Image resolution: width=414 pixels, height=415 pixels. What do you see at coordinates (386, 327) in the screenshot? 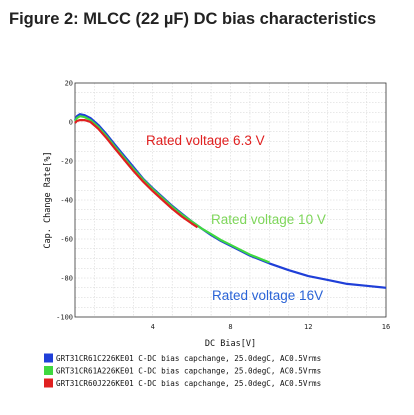
I see `x-tick-label: 16` at bounding box center [386, 327].